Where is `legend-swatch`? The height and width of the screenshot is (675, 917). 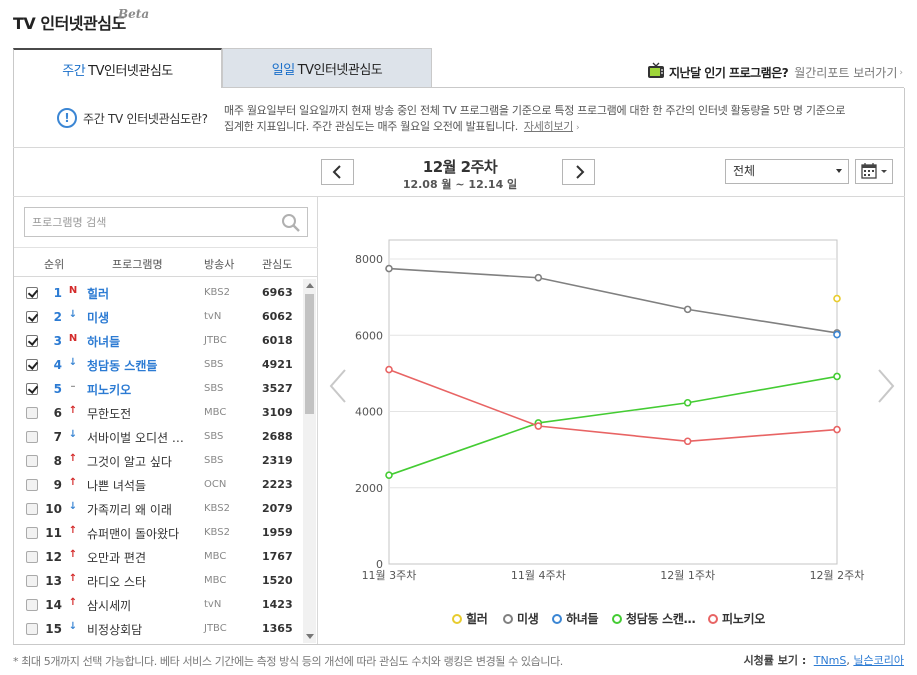 legend-swatch is located at coordinates (457, 618).